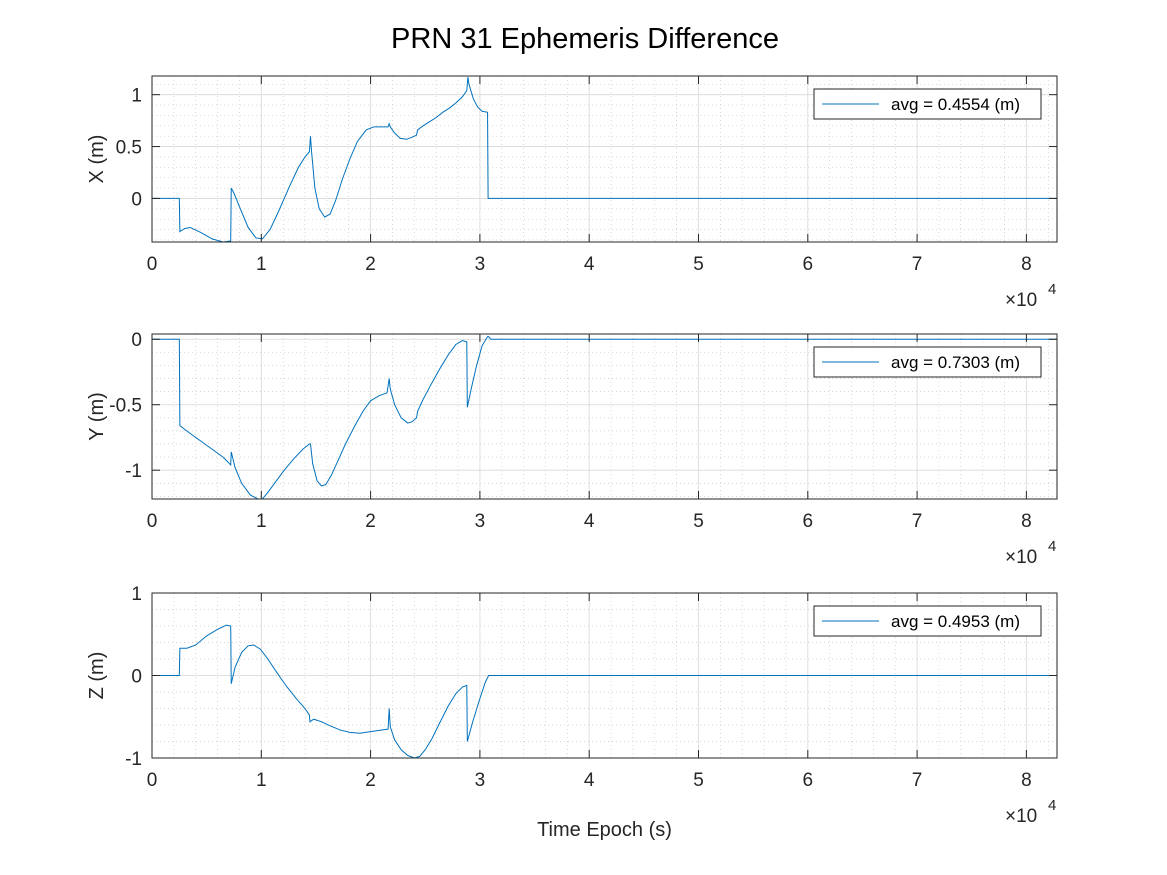 This screenshot has width=1167, height=875. Describe the element at coordinates (585, 39) in the screenshot. I see `figure-title: PRN 31 Ephemeris Difference` at that location.